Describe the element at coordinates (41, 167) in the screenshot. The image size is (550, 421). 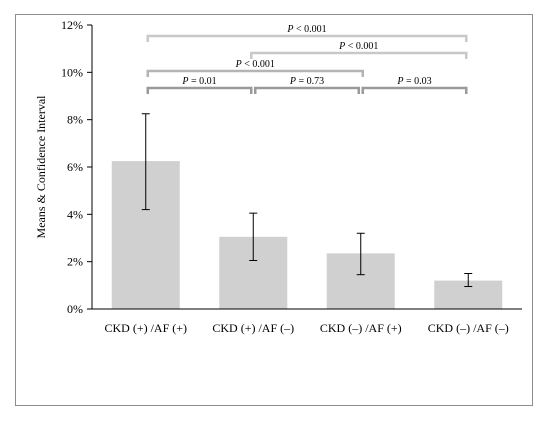
I see `y-axis-label: Means & Confidence Interval` at that location.